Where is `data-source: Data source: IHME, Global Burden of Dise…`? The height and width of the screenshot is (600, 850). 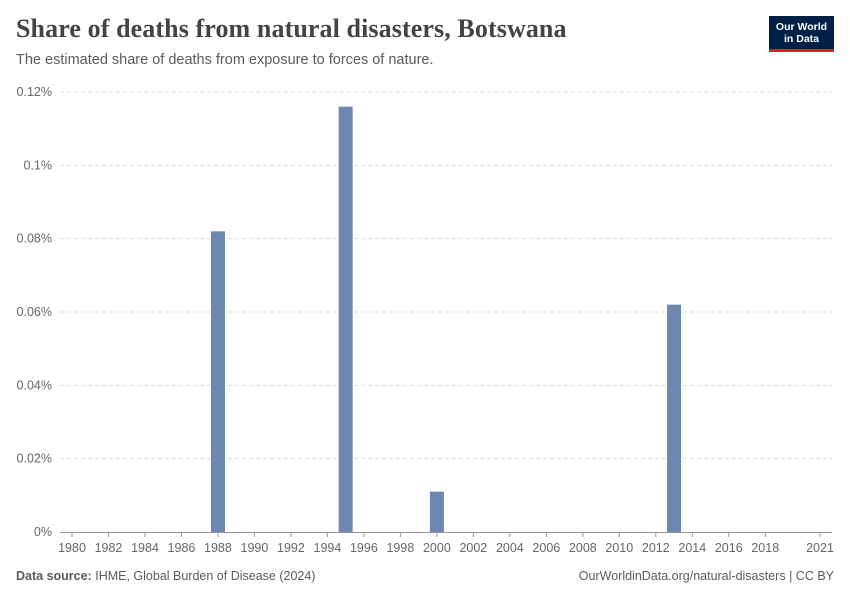
data-source: Data source: IHME, Global Burden of Dise… is located at coordinates (165, 576).